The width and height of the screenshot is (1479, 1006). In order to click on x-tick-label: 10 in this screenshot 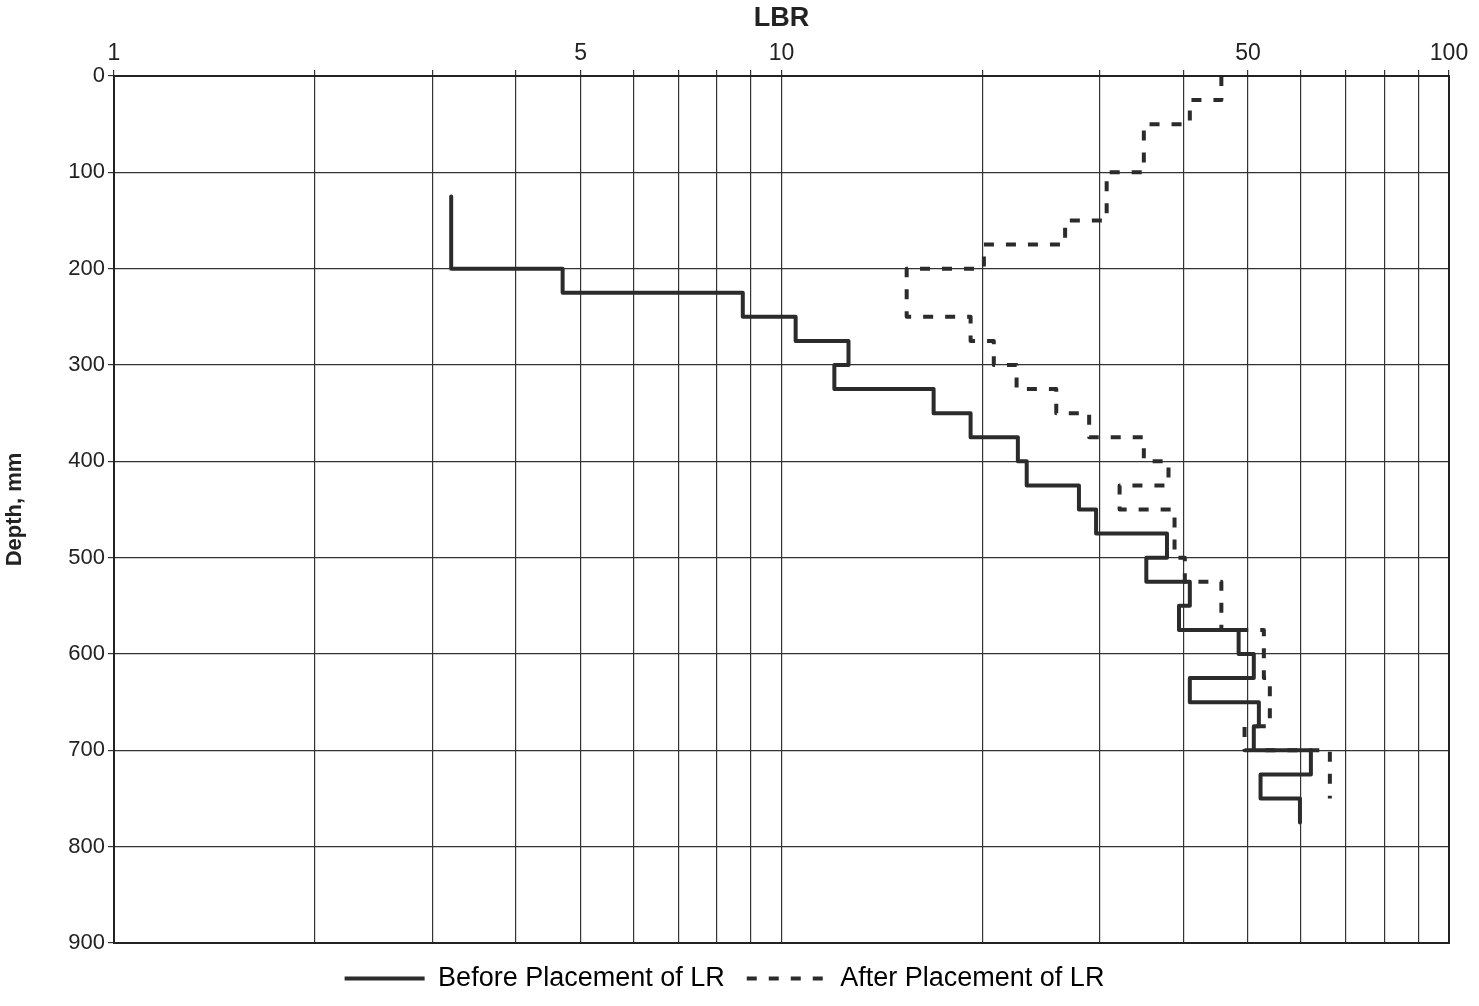, I will do `click(781, 51)`.